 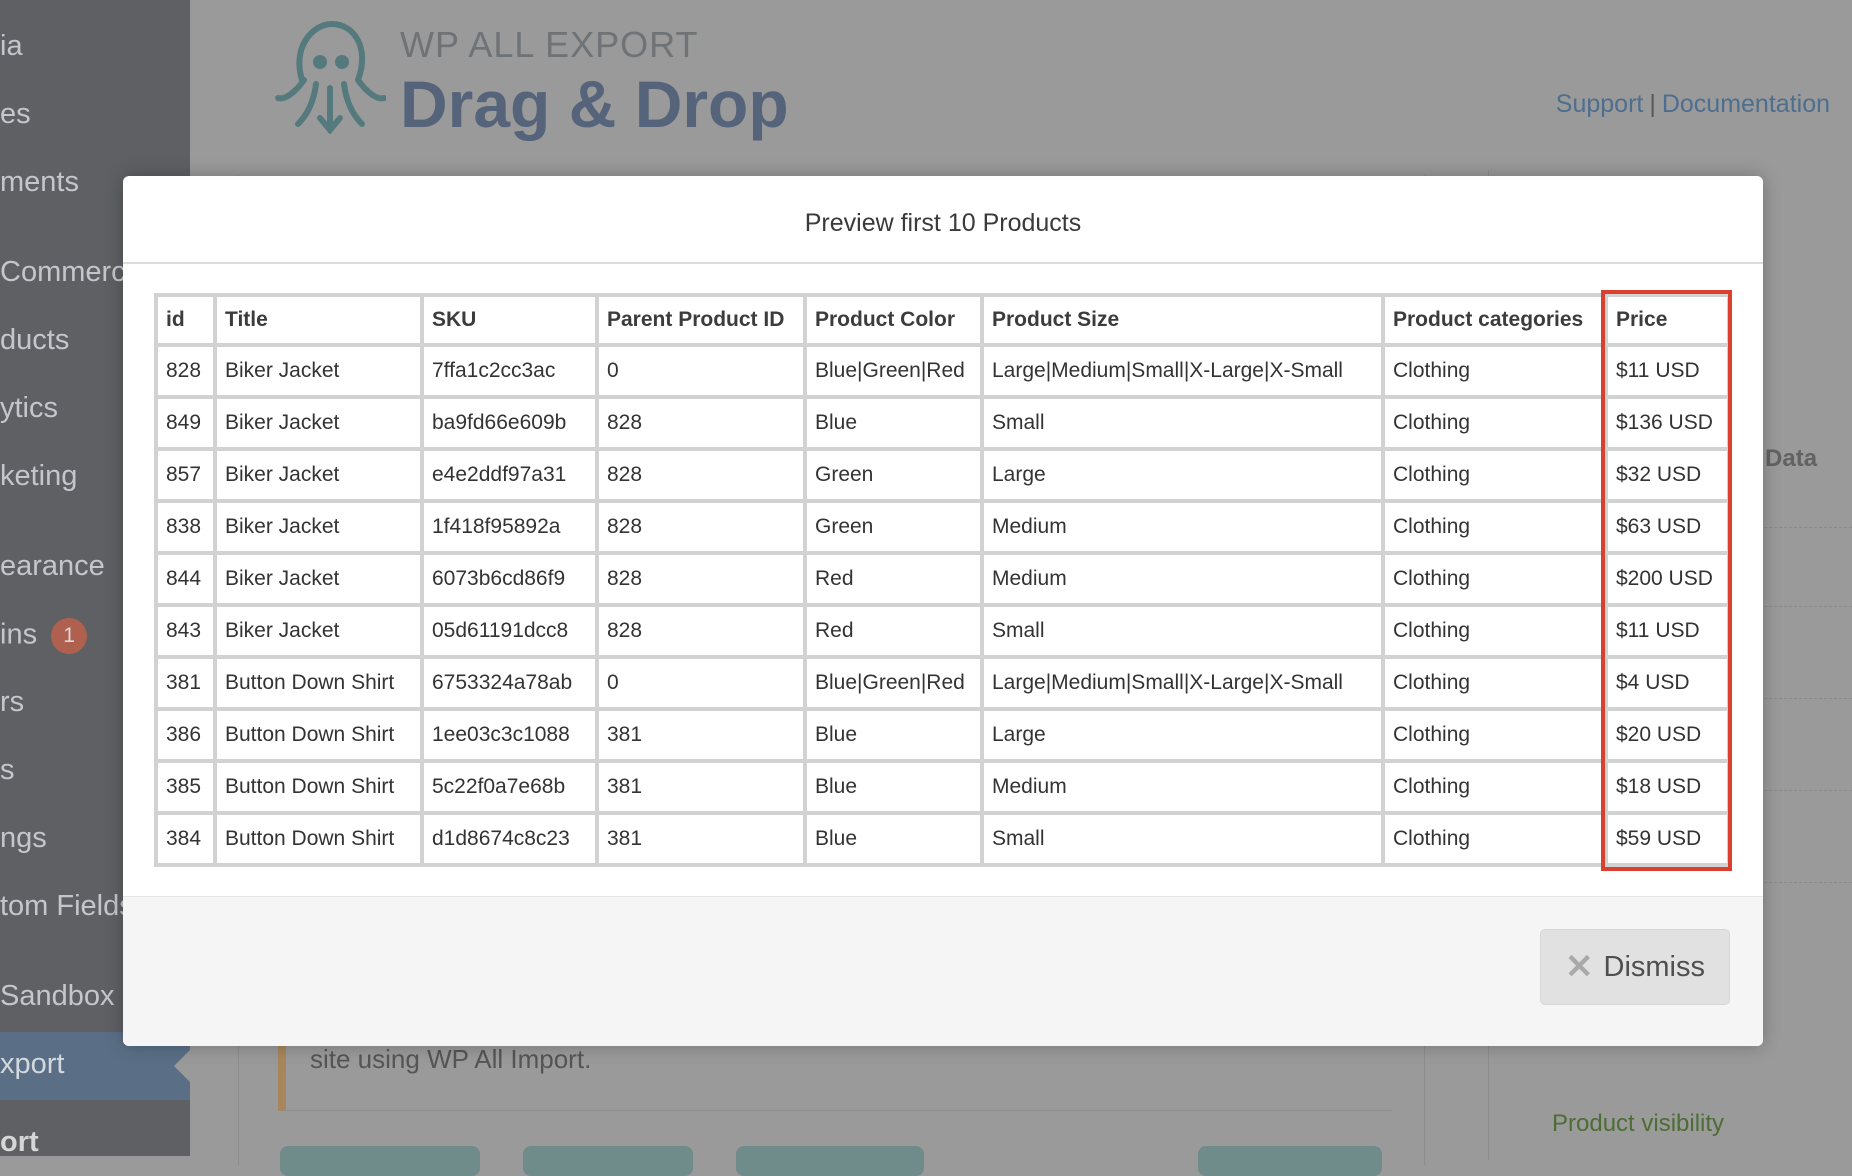 I want to click on sidebar-item-pages: es, so click(x=15, y=114).